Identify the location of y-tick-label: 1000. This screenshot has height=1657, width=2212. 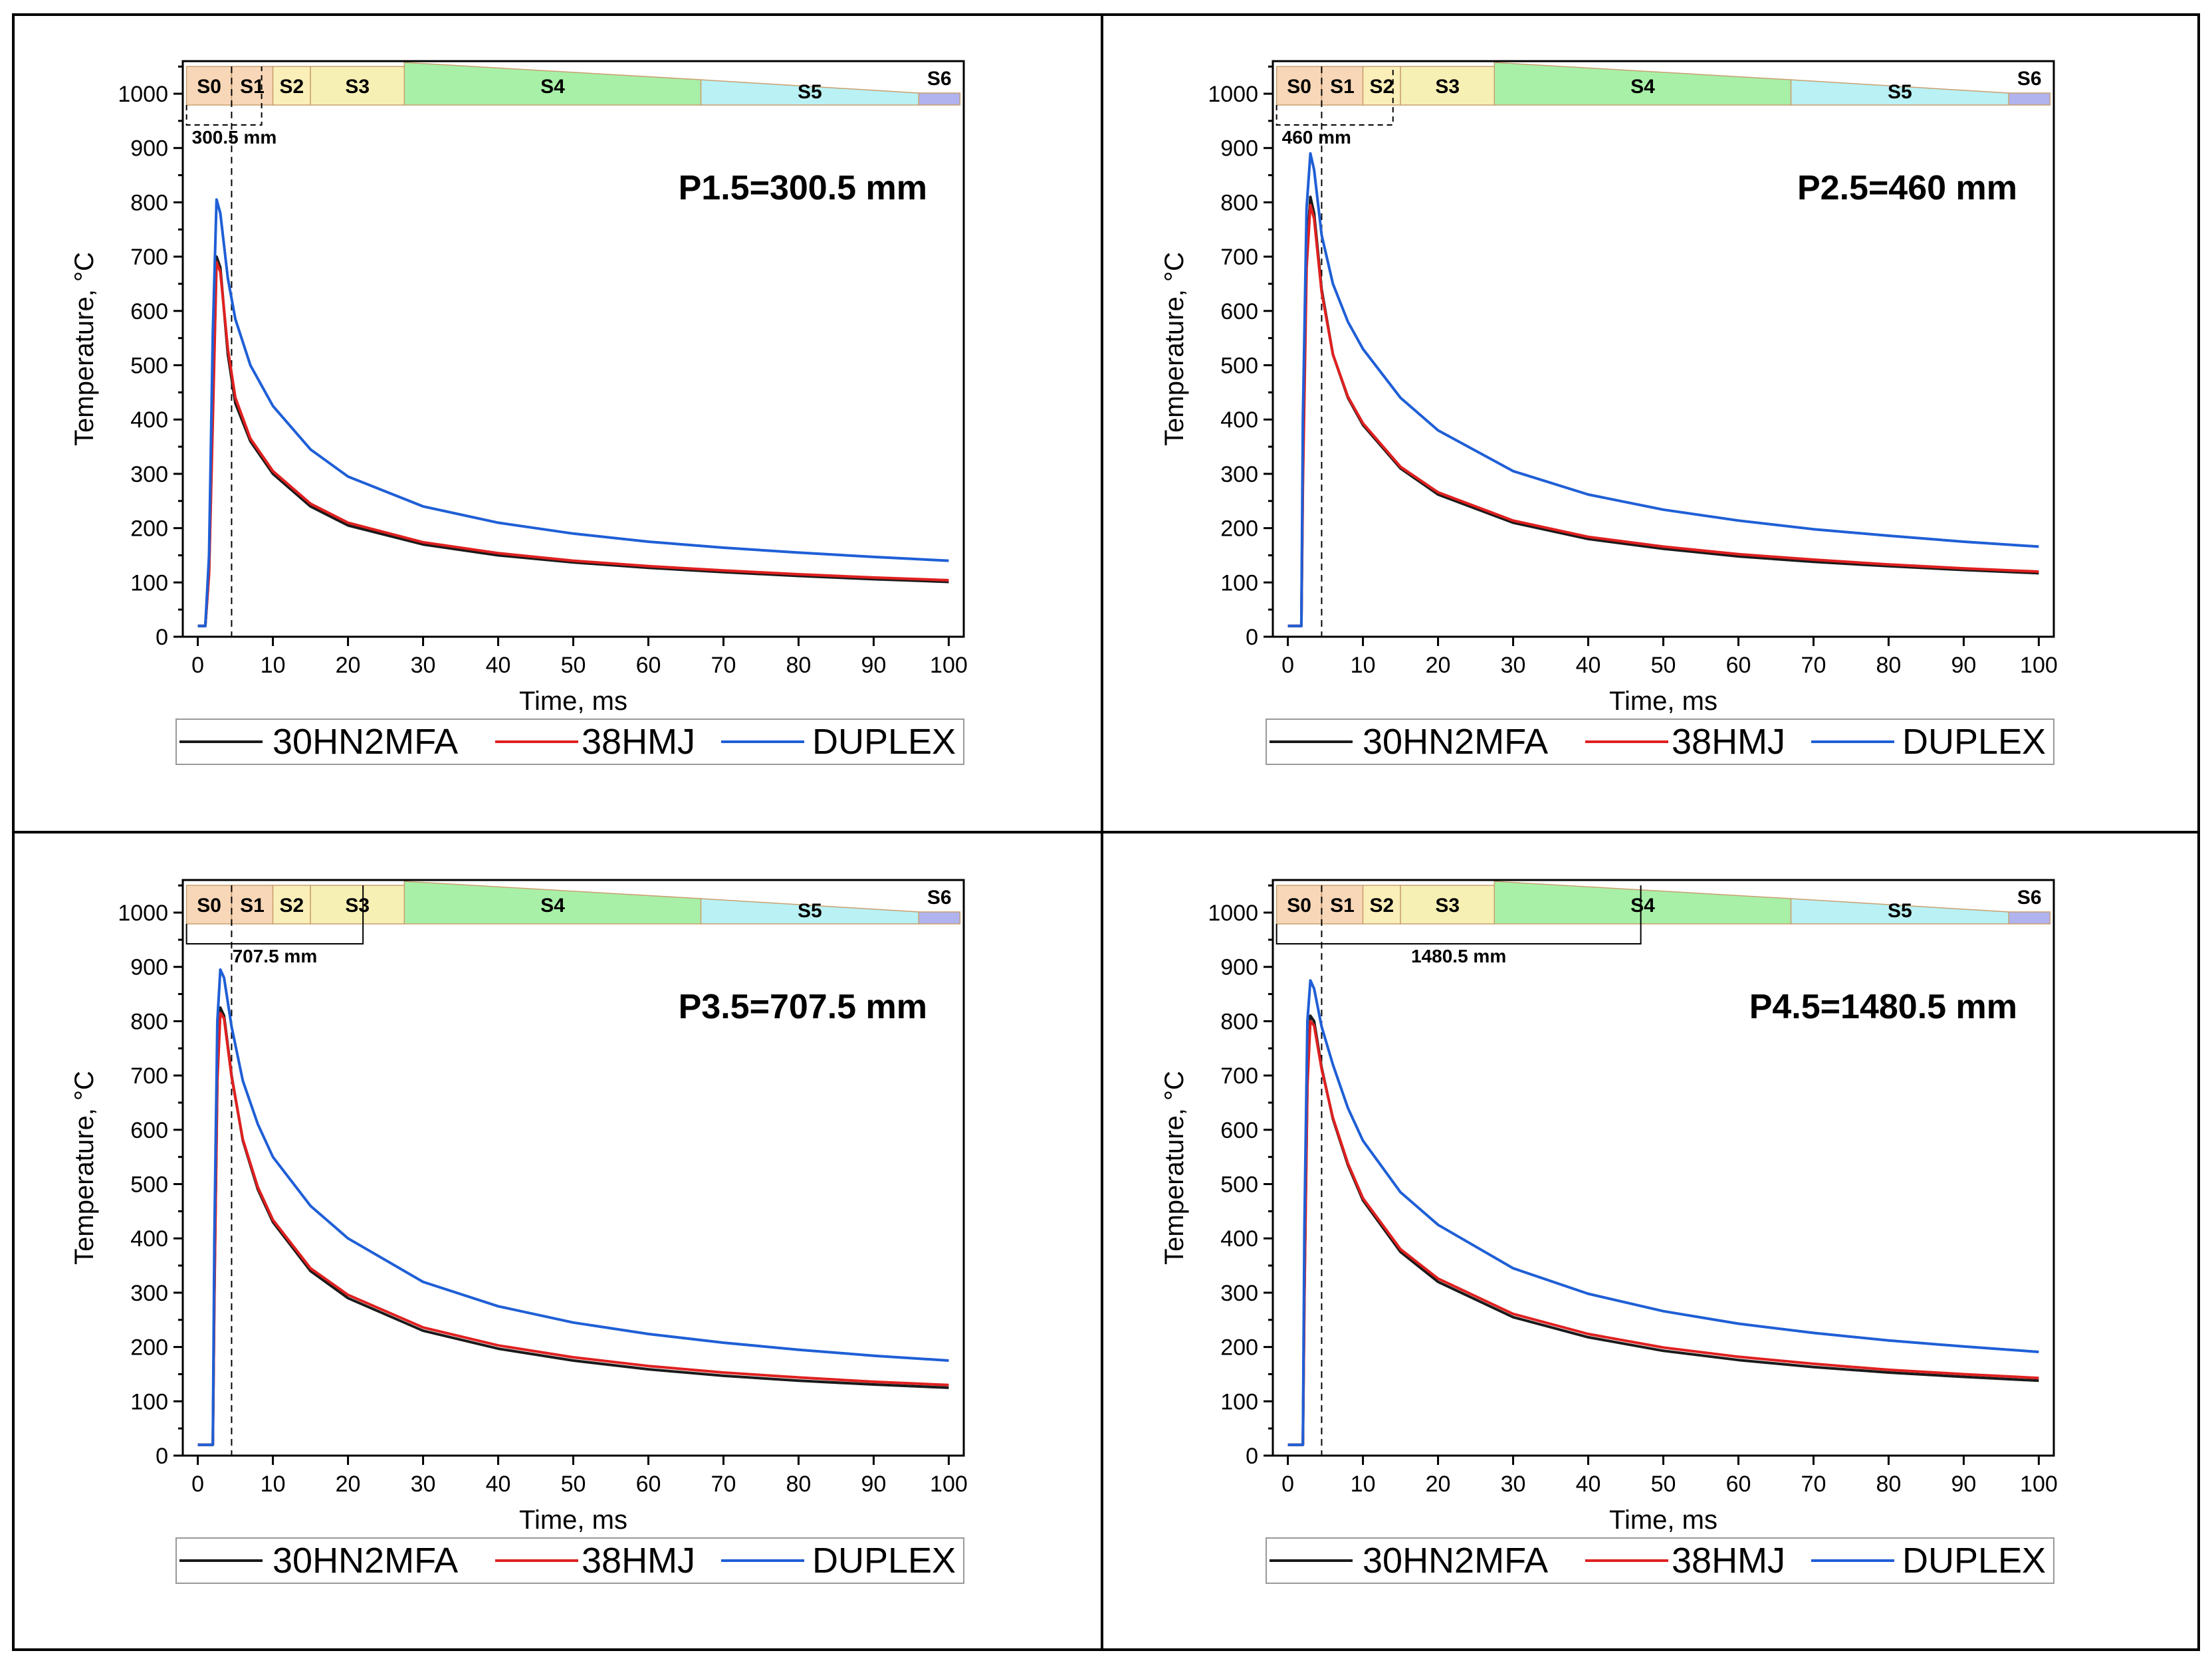
(1233, 94).